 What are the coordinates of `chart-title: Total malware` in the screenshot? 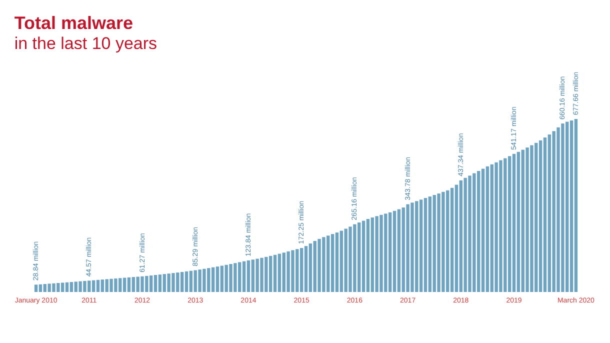 It's located at (74, 22).